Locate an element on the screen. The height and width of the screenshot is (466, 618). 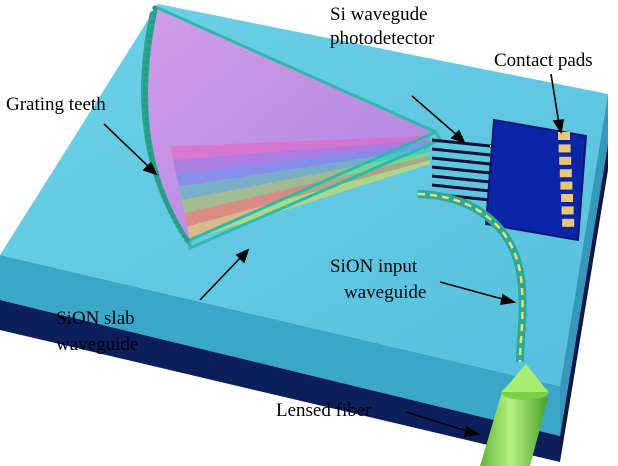
label-grating-teeth: Grating teeth is located at coordinates (56, 104).